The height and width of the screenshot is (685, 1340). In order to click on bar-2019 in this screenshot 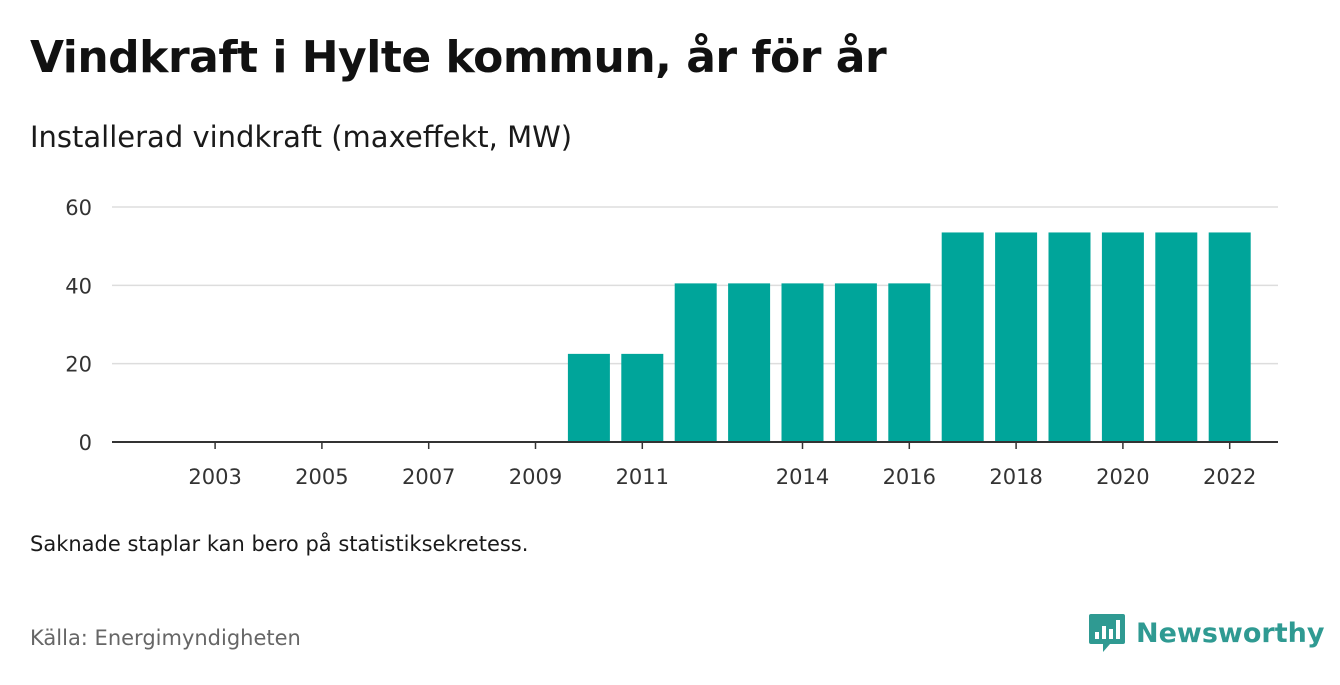, I will do `click(1069, 337)`.